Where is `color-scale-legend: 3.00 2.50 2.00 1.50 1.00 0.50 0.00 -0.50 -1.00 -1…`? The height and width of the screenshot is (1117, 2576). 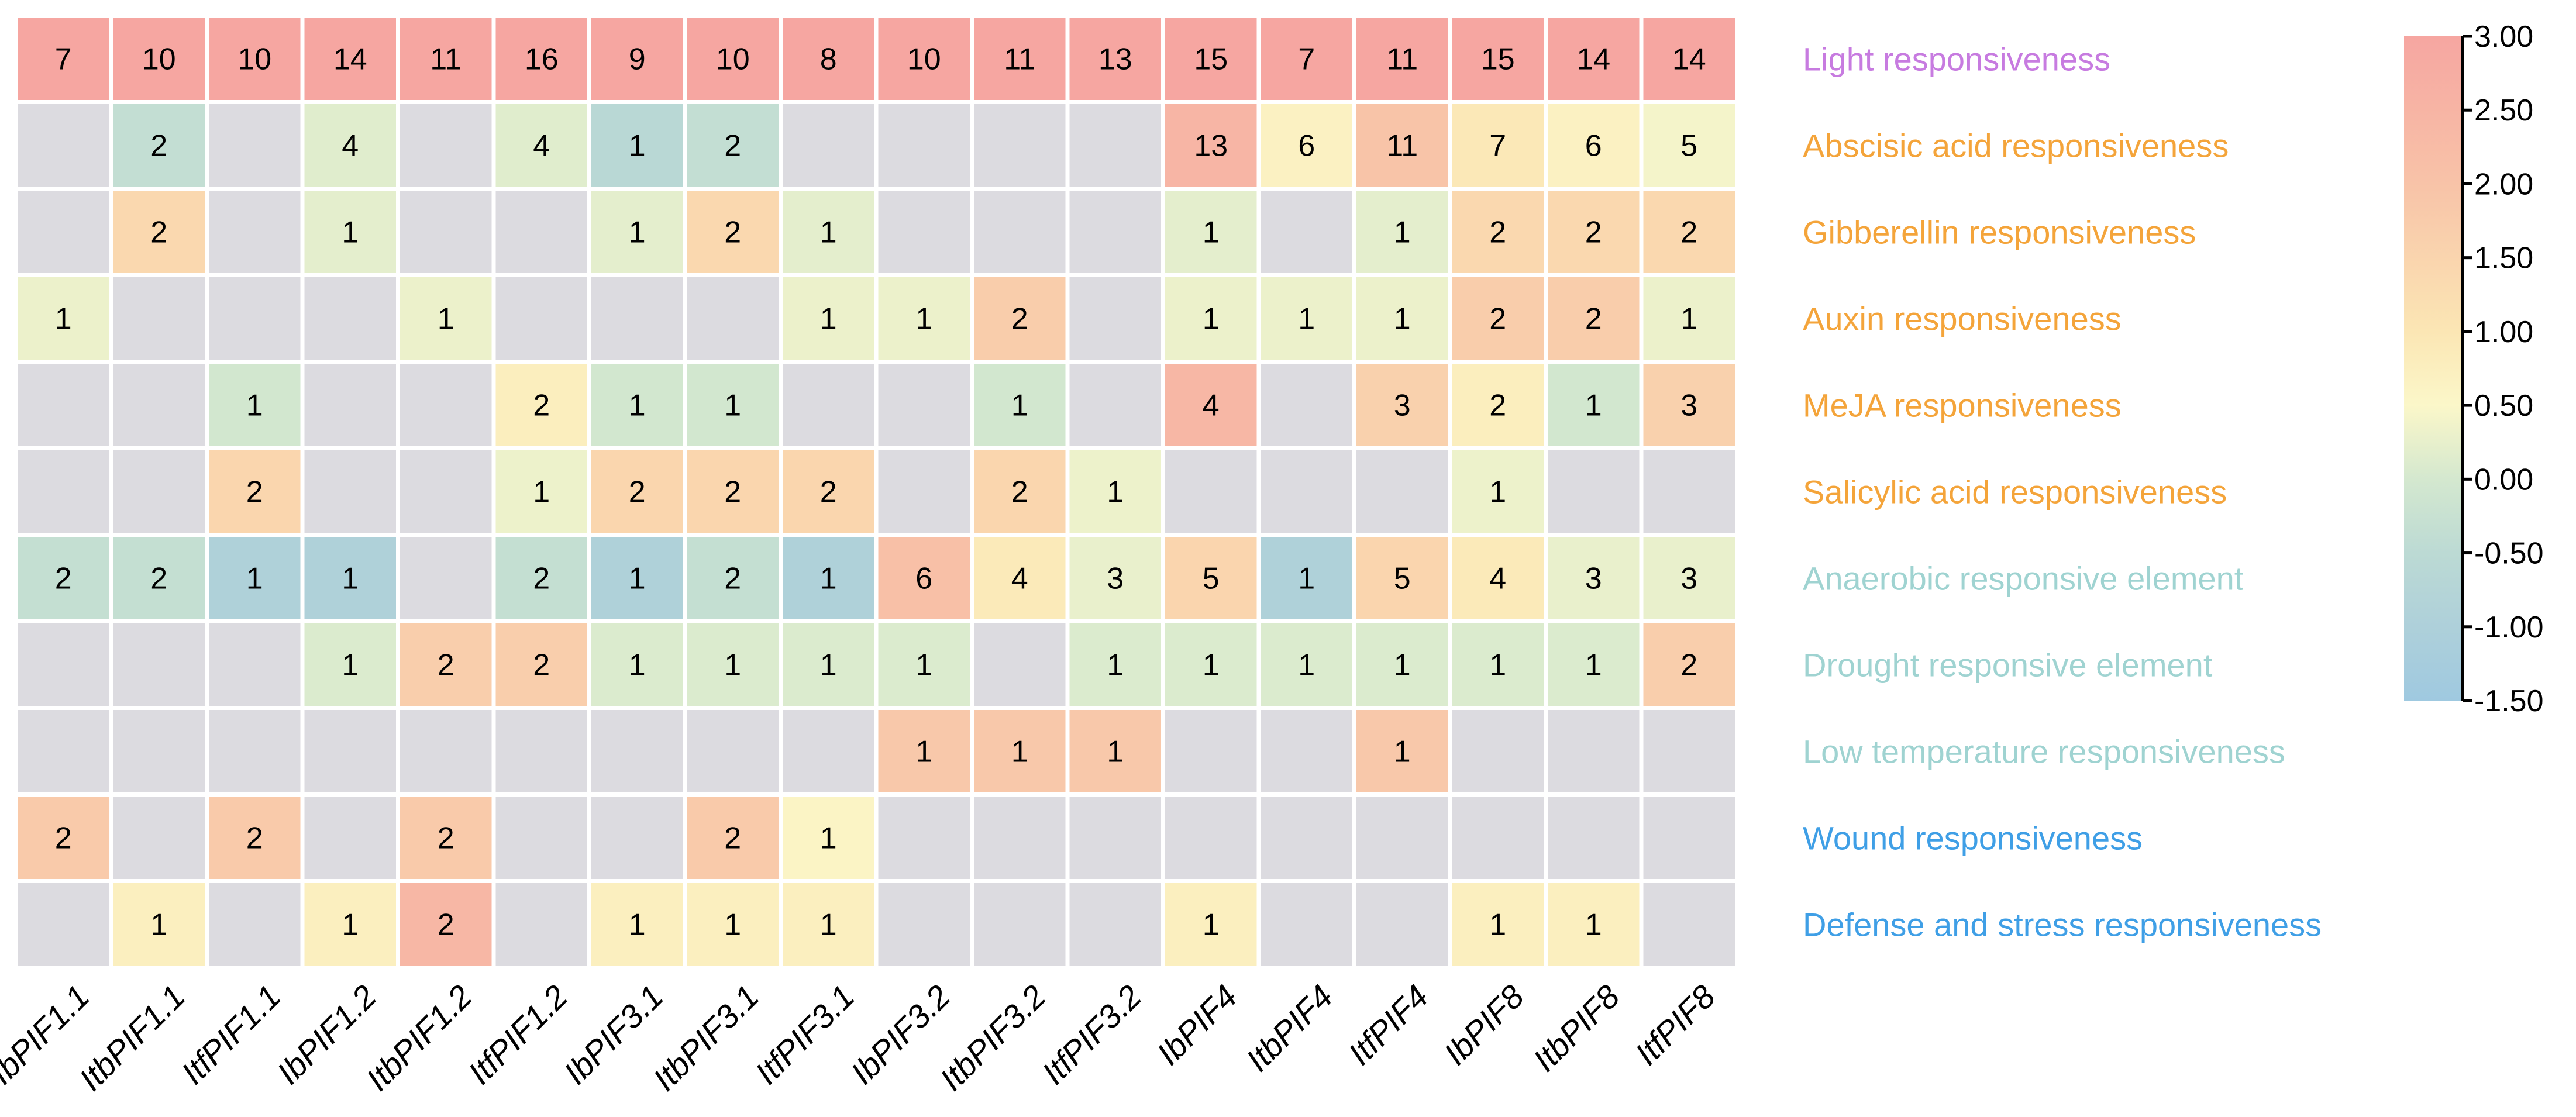
color-scale-legend: 3.00 2.50 2.00 1.50 1.00 0.50 0.00 -0.50 -1.00 -1… is located at coordinates (2474, 369).